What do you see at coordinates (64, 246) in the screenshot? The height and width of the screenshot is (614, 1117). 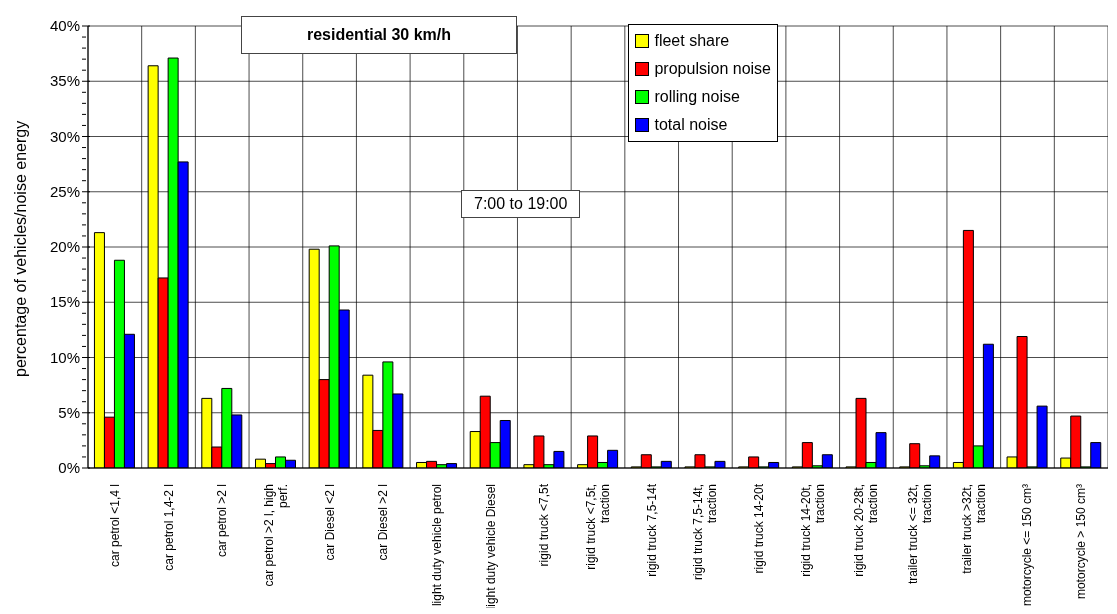 I see `y-tick-label: 20%` at bounding box center [64, 246].